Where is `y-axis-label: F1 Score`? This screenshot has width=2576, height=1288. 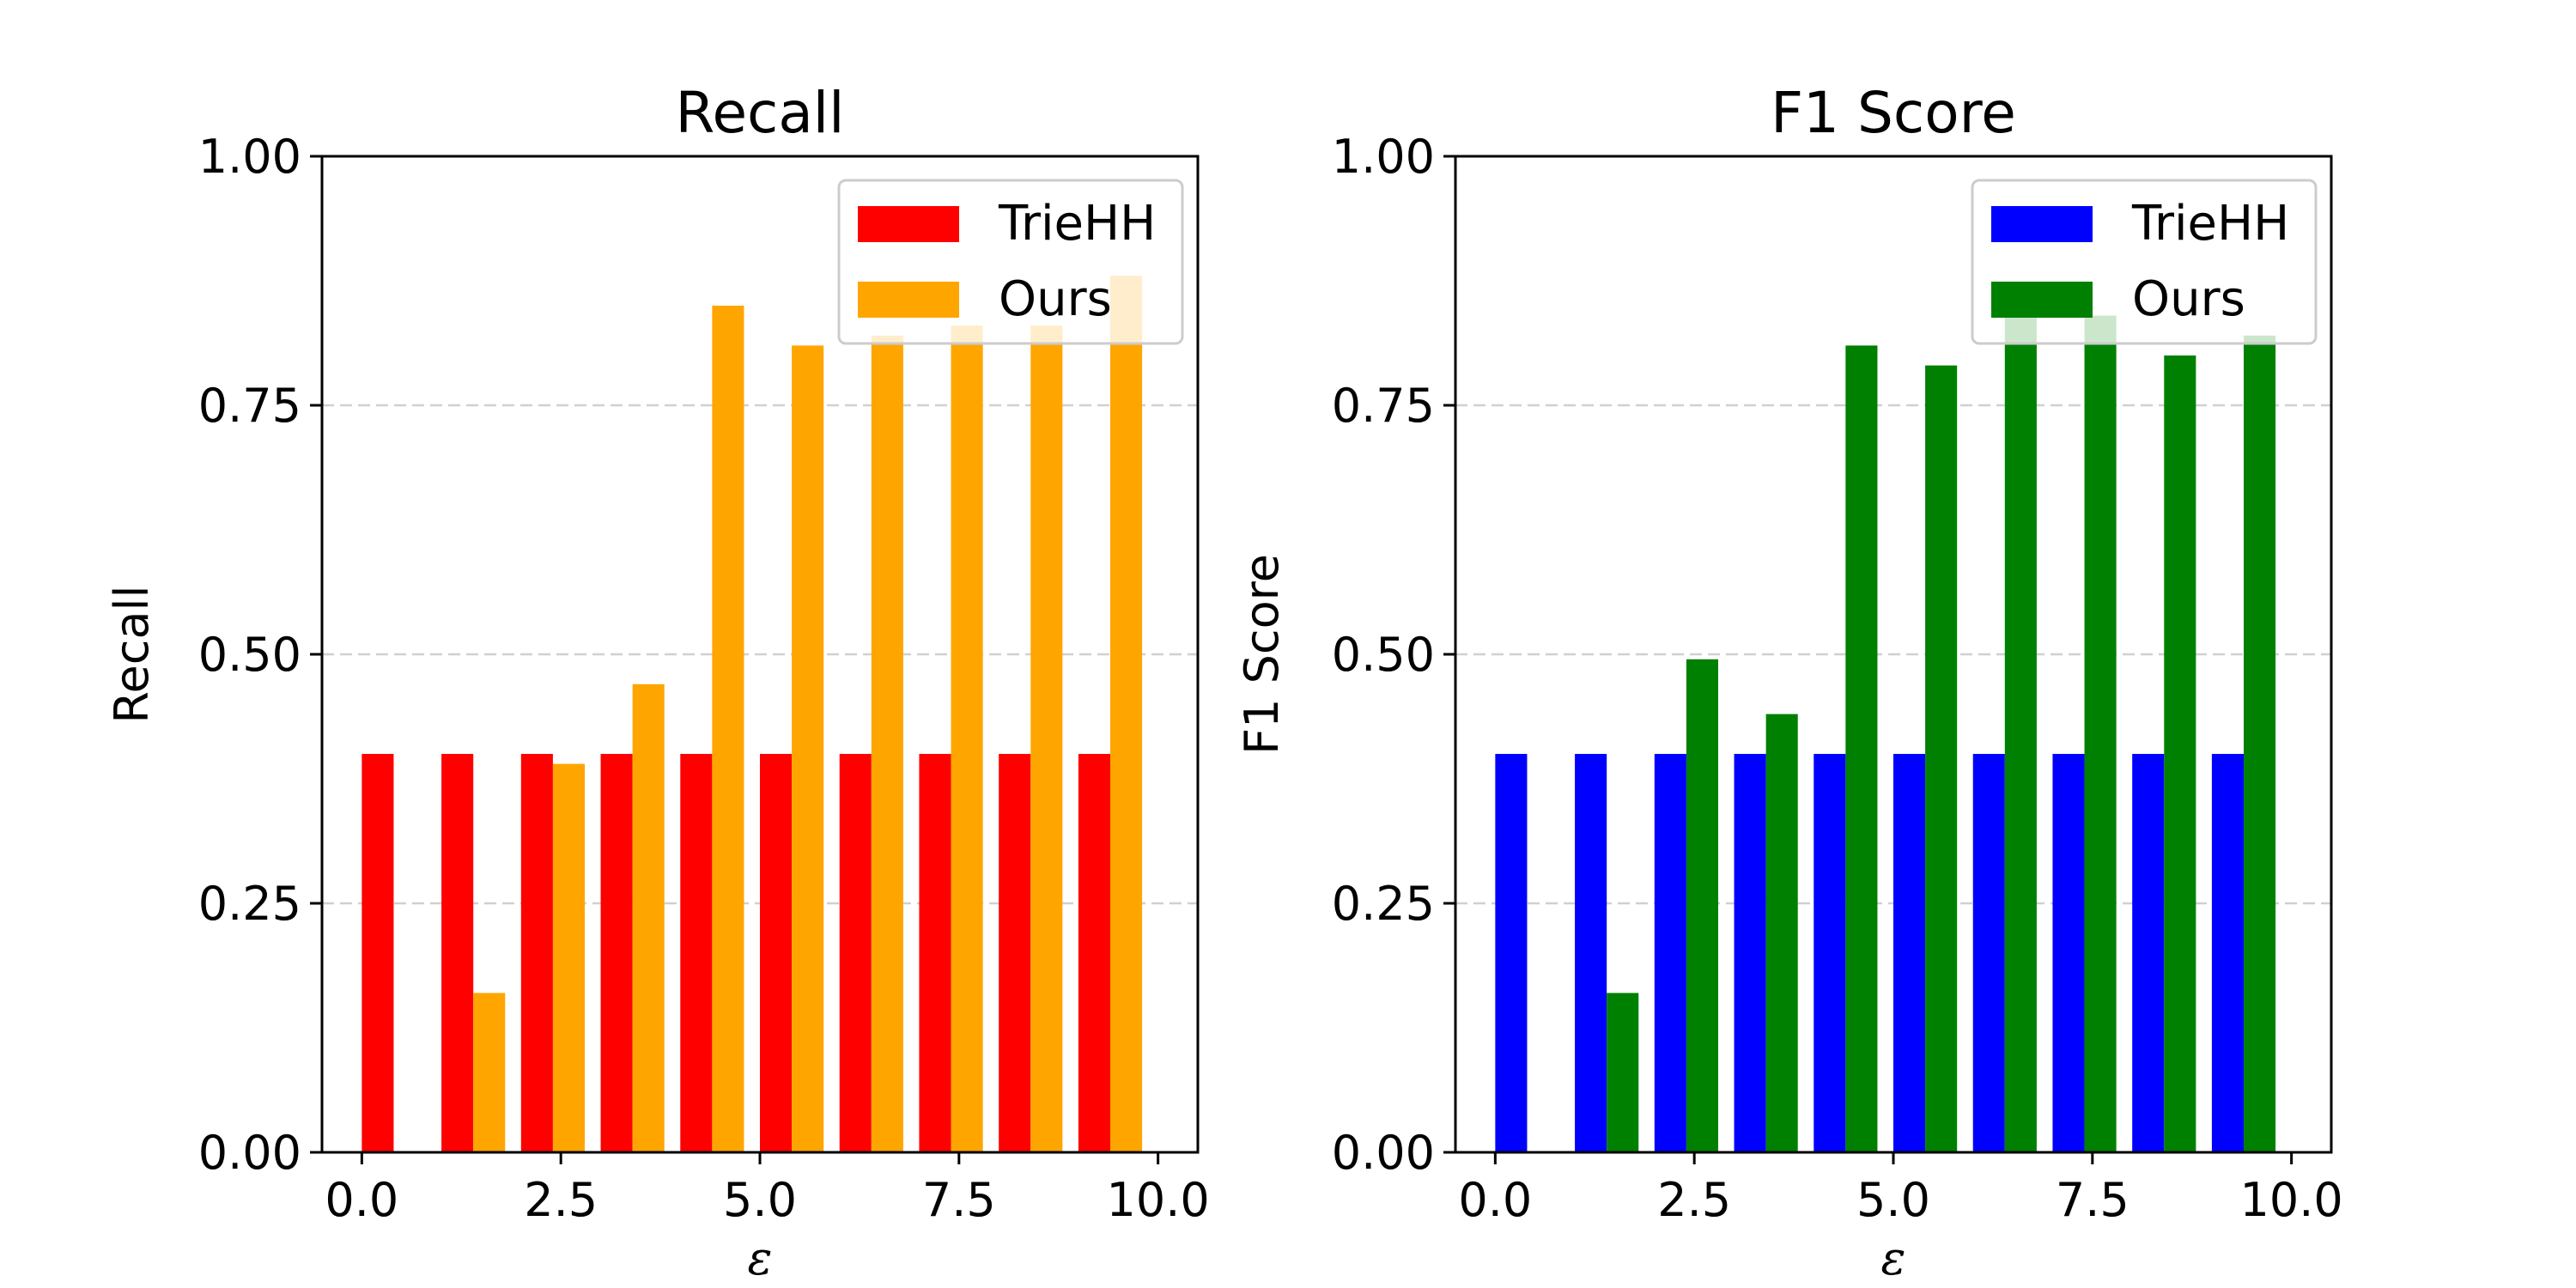
y-axis-label: F1 Score is located at coordinates (1262, 654).